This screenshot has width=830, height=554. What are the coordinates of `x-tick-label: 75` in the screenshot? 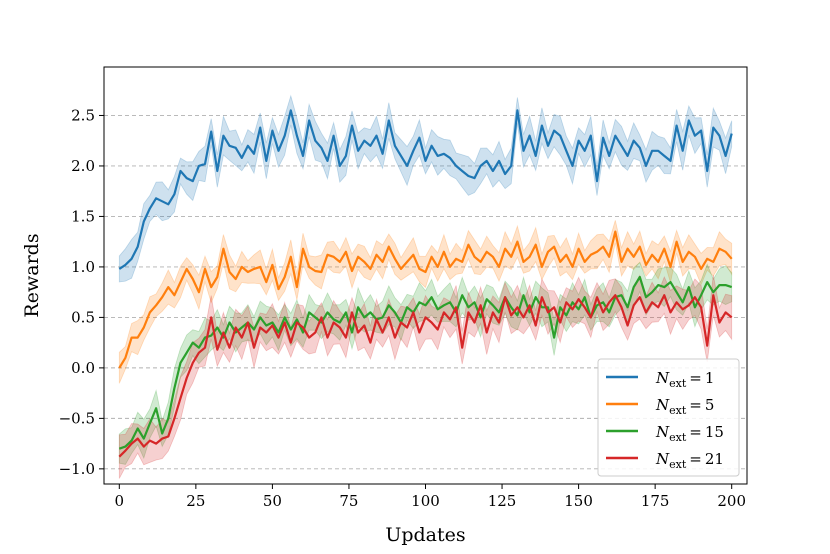 It's located at (348, 501).